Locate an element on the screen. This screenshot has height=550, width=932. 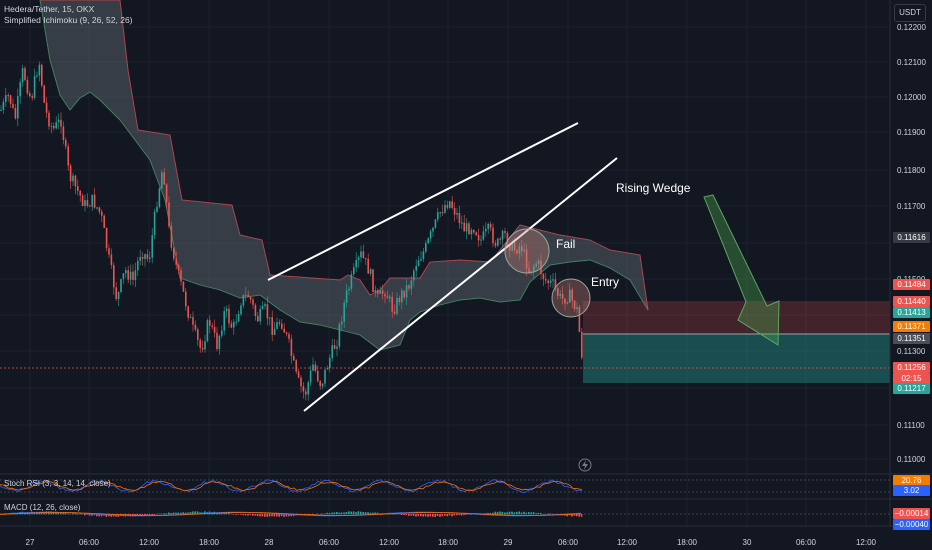
stop-loss-zone is located at coordinates (736, 317).